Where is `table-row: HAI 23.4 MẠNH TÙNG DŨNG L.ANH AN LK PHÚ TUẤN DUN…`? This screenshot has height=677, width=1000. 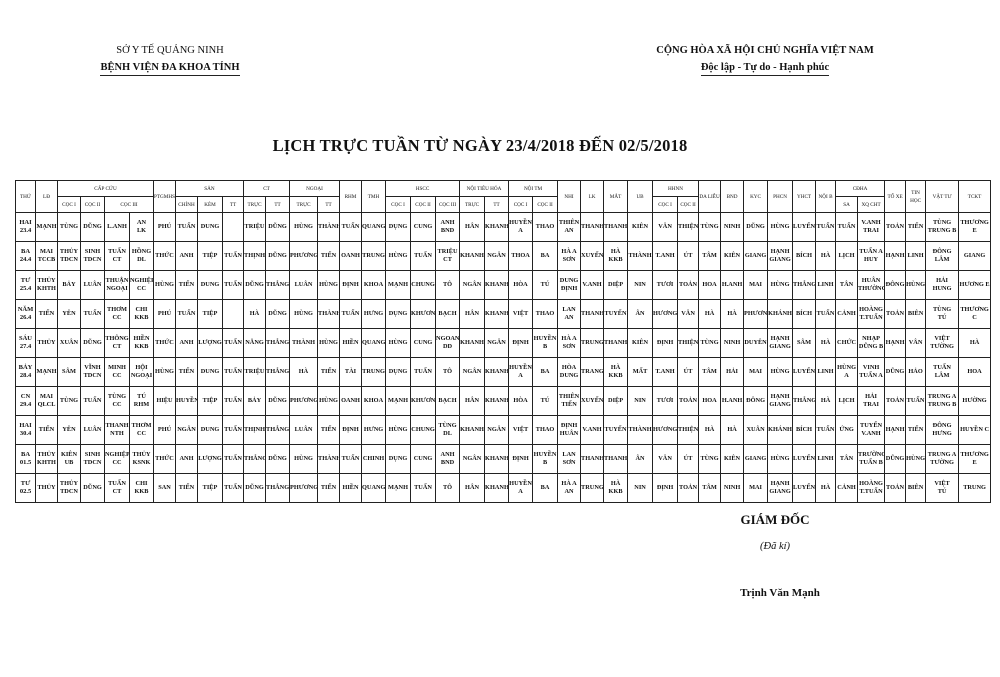 table-row: HAI 23.4 MẠNH TÙNG DŨNG L.ANH AN LK PHÚ TUẤN DUN… is located at coordinates (503, 227).